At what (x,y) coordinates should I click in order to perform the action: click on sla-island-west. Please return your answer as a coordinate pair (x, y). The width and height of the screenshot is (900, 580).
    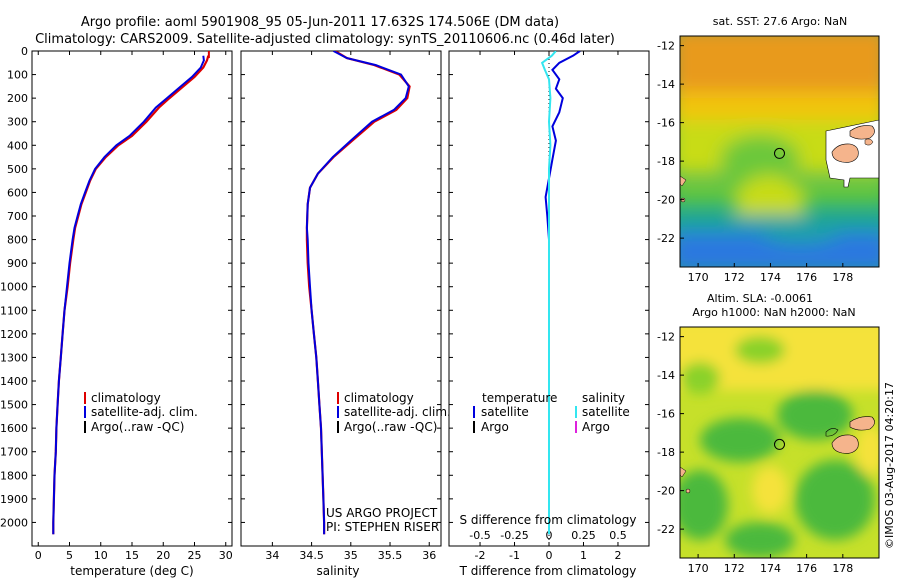
    Looking at the image, I should click on (683, 472).